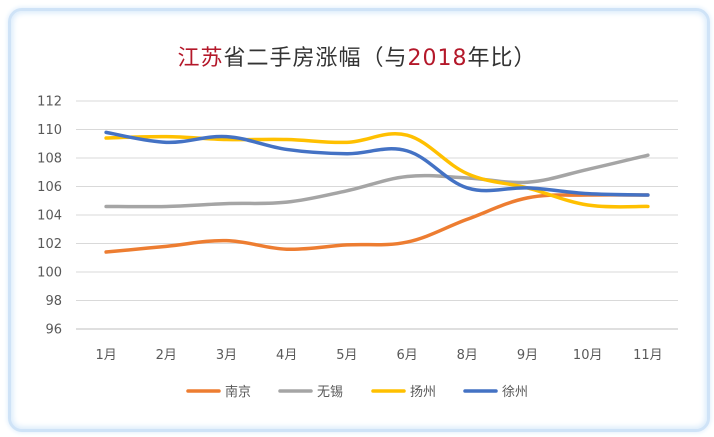  I want to click on legend-label: 徐州, so click(515, 392).